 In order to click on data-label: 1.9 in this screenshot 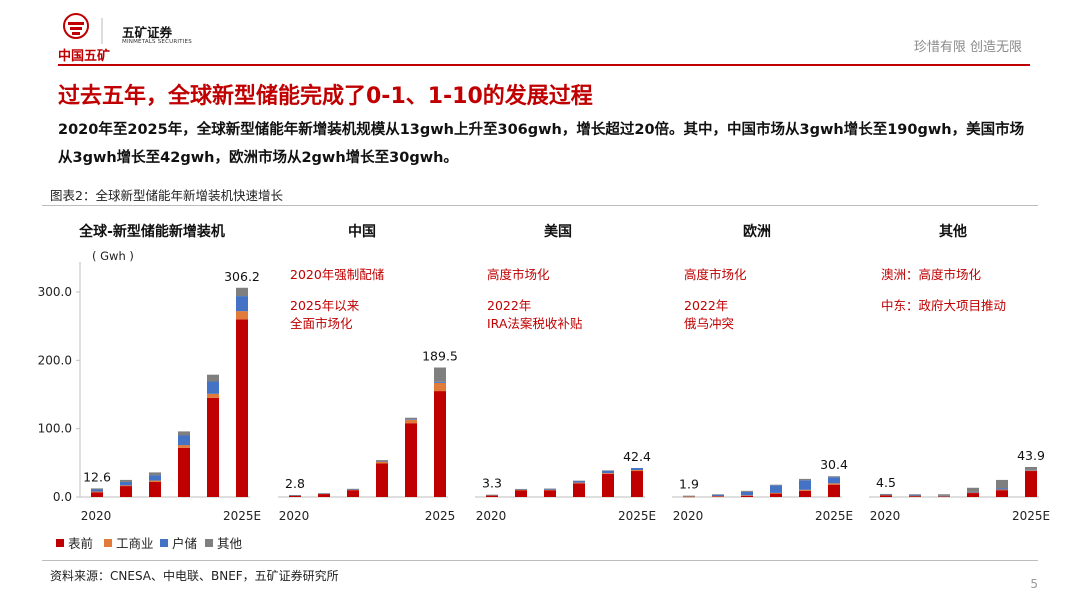, I will do `click(689, 484)`.